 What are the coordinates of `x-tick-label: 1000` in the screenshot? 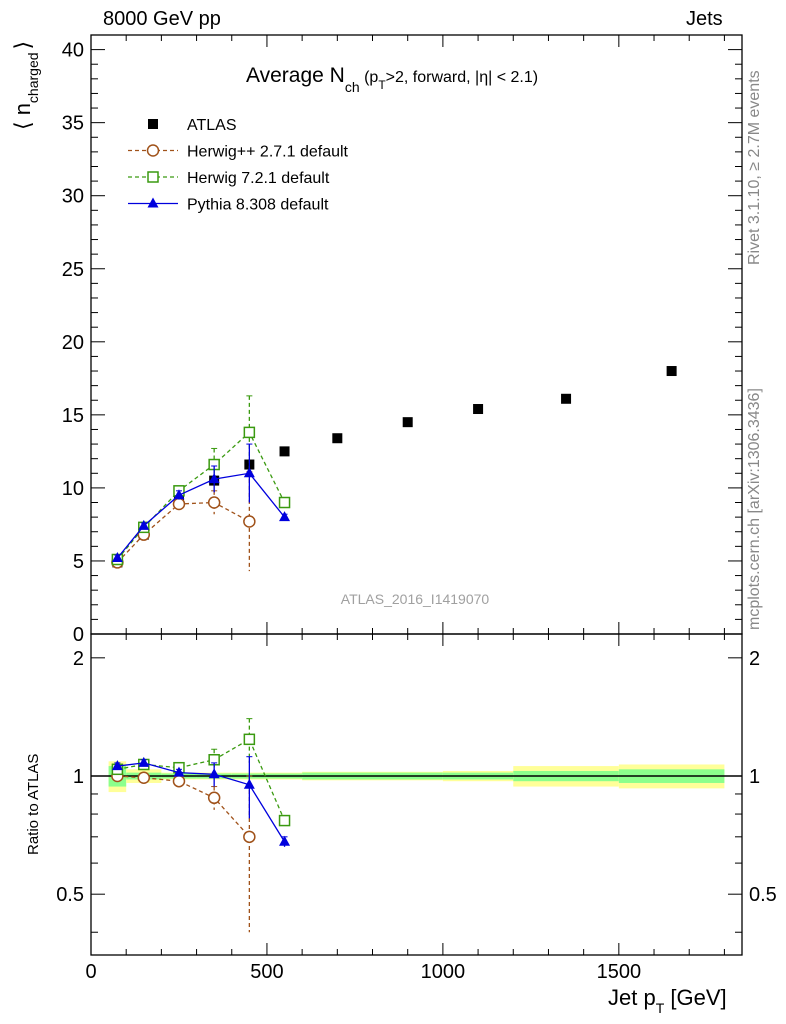 It's located at (443, 972).